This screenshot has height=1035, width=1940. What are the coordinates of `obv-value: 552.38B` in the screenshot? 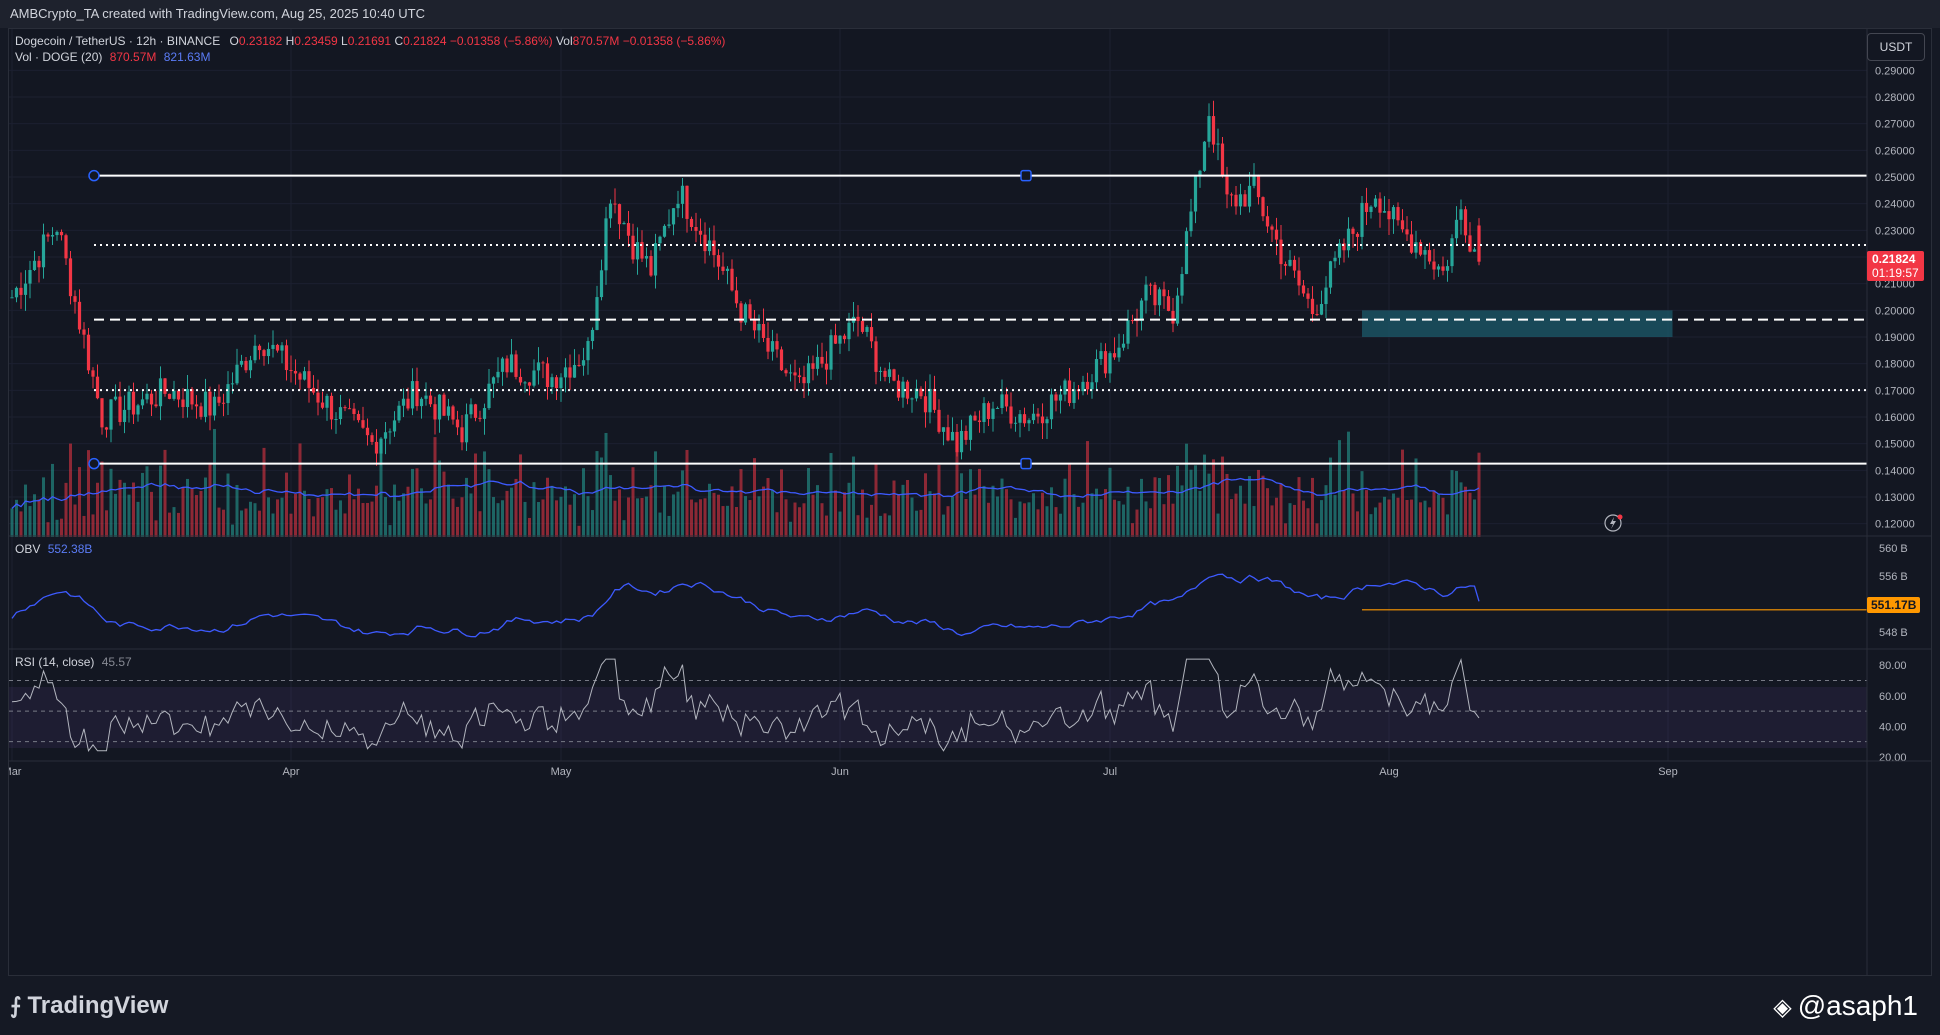 It's located at (70, 549).